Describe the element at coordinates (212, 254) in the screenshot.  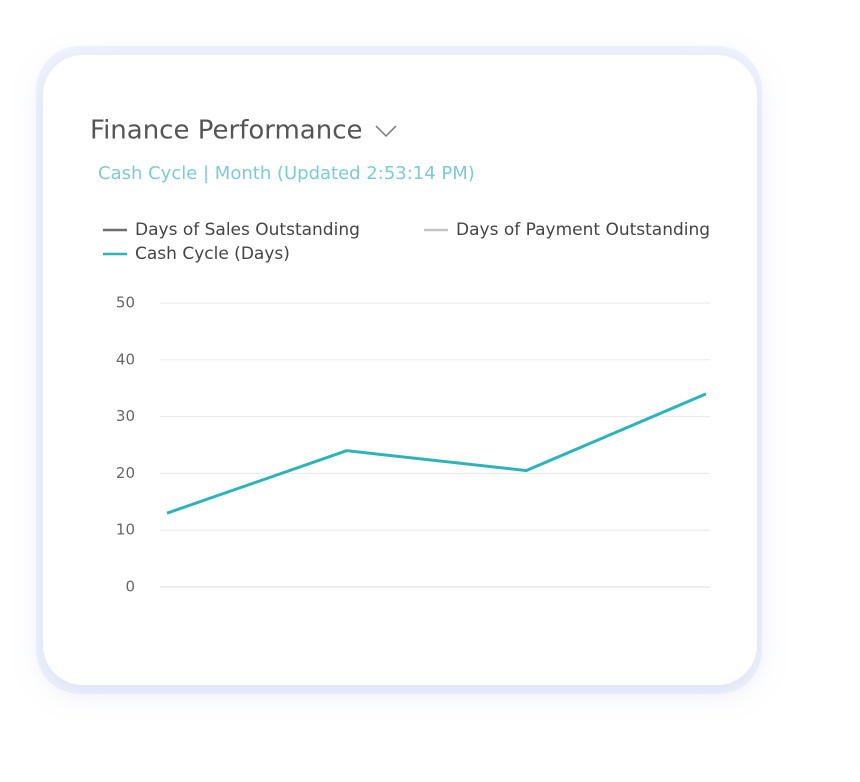
I see `legend-label: Cash Cycle (Days)` at that location.